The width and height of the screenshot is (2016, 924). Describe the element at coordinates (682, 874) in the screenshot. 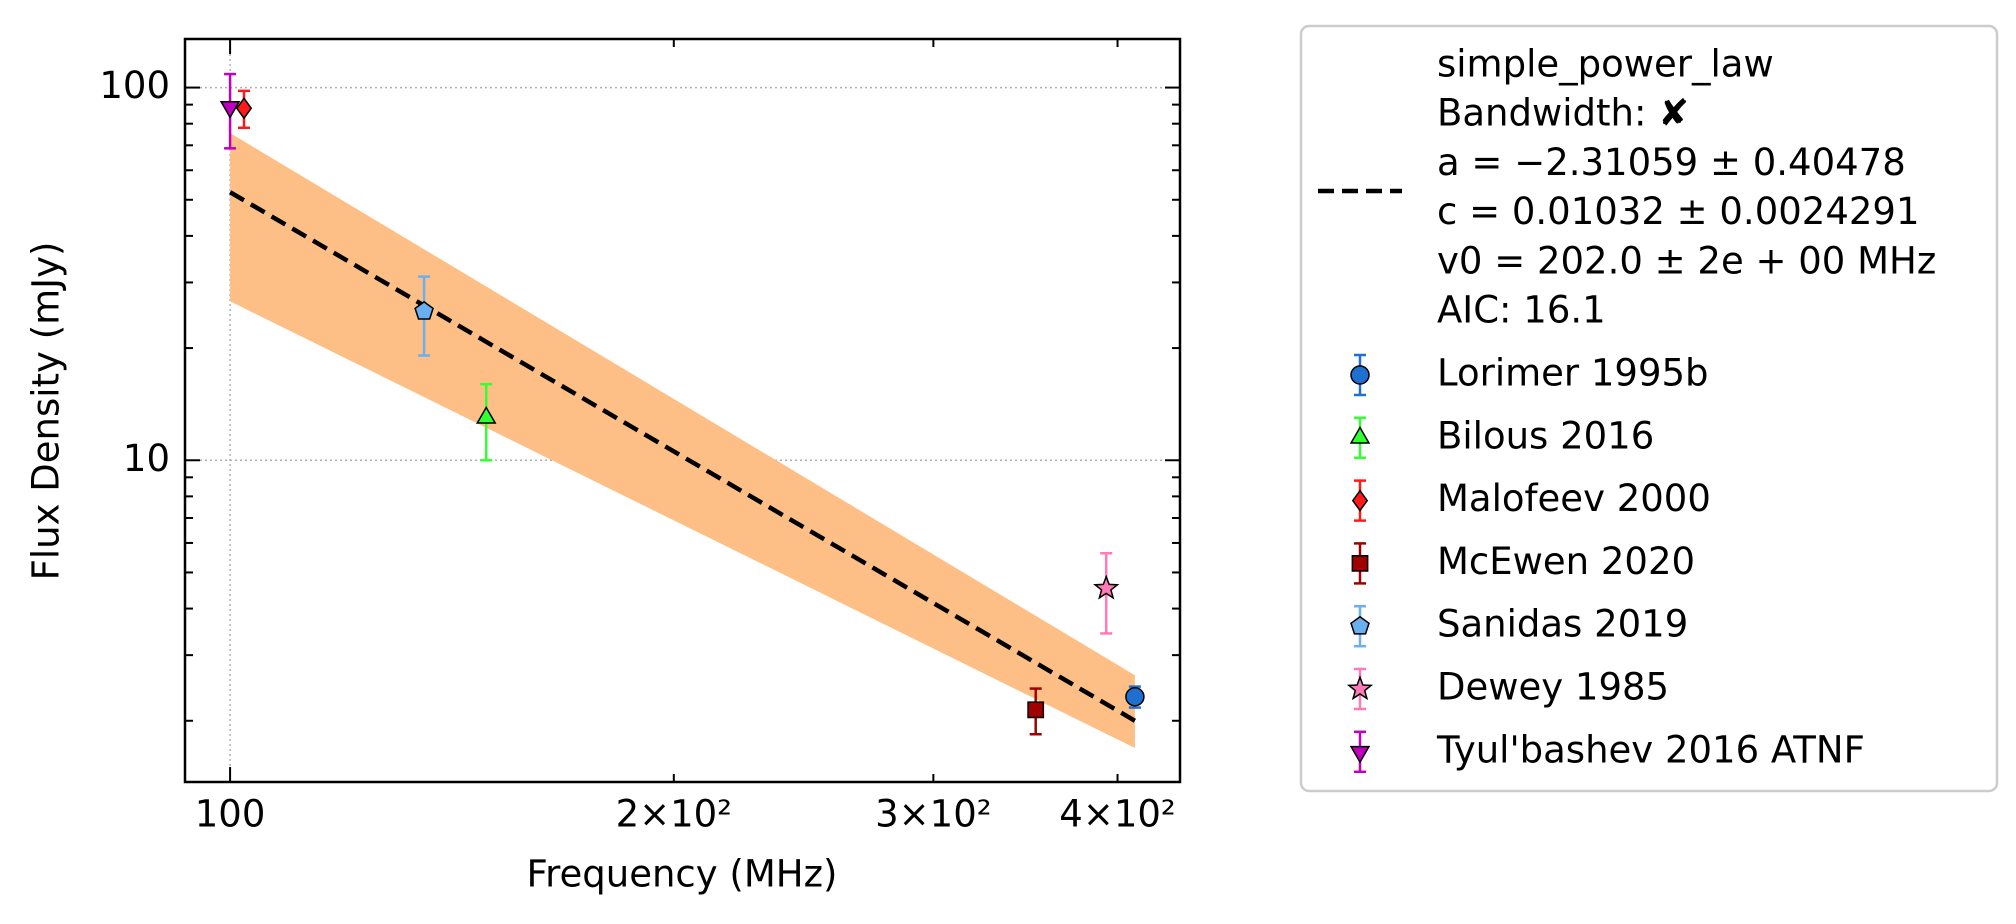

I see `x-axis-label: Frequency (MHz)` at that location.